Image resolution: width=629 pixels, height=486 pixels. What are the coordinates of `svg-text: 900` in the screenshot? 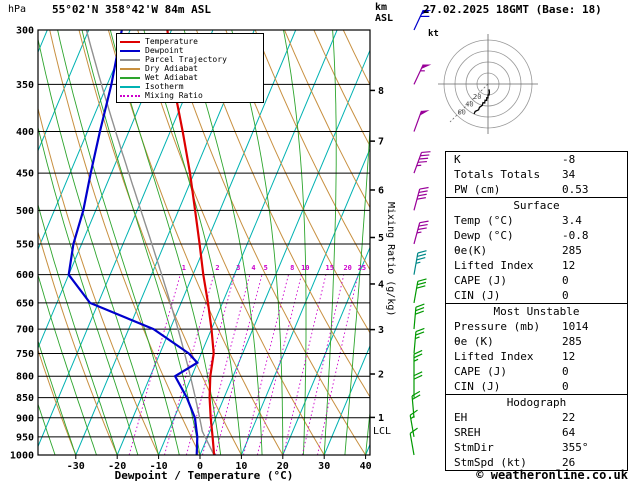 It's located at (25, 418).